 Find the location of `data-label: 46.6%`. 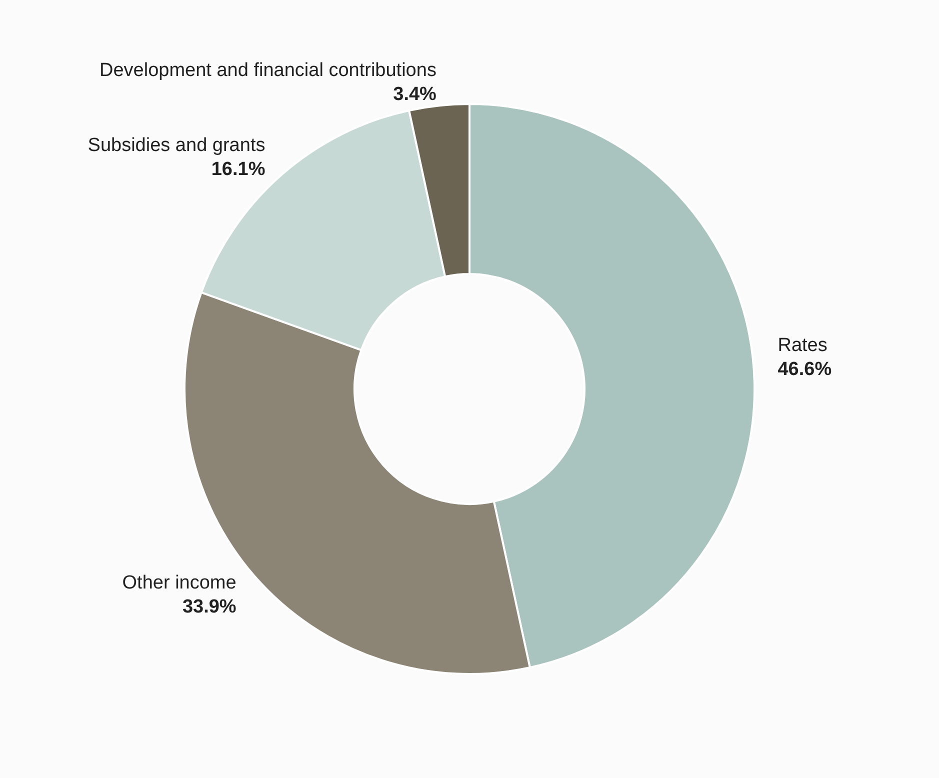

data-label: 46.6% is located at coordinates (805, 369).